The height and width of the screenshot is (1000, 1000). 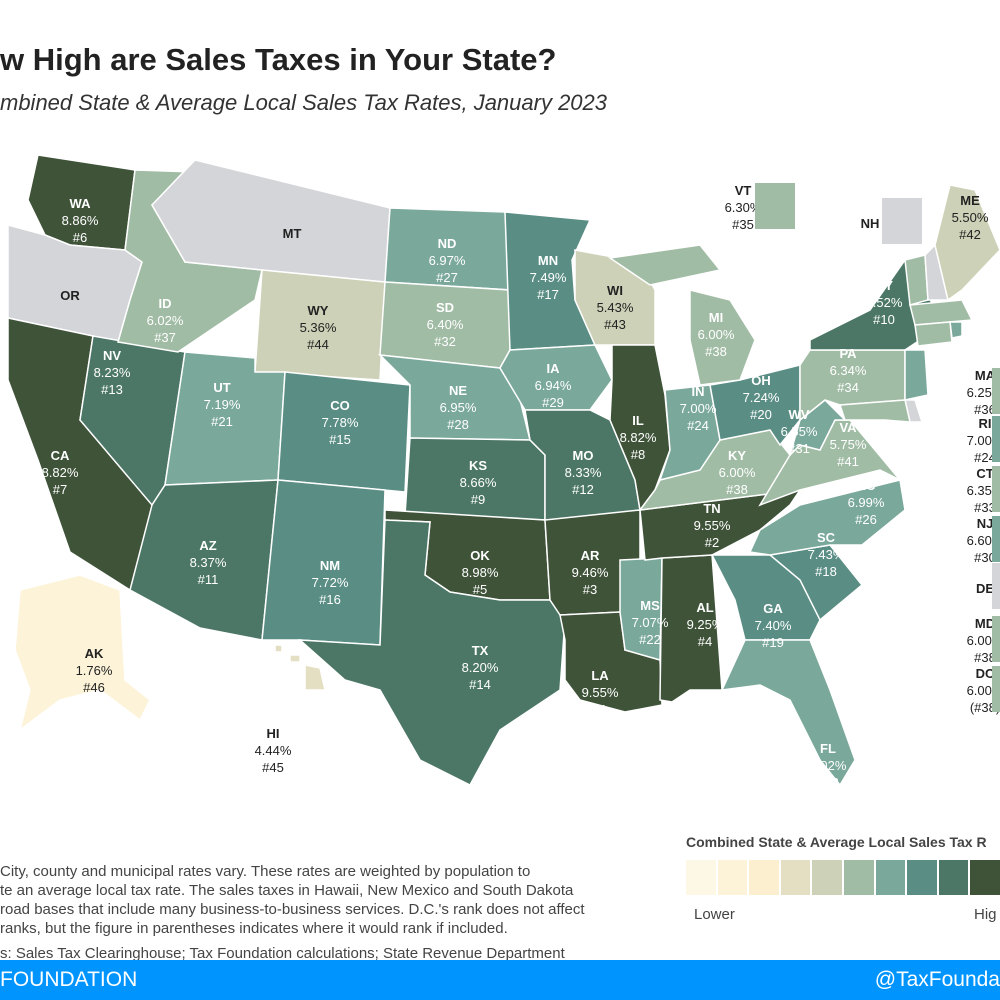 What do you see at coordinates (970, 200) in the screenshot?
I see `state-abbr-label: ME` at bounding box center [970, 200].